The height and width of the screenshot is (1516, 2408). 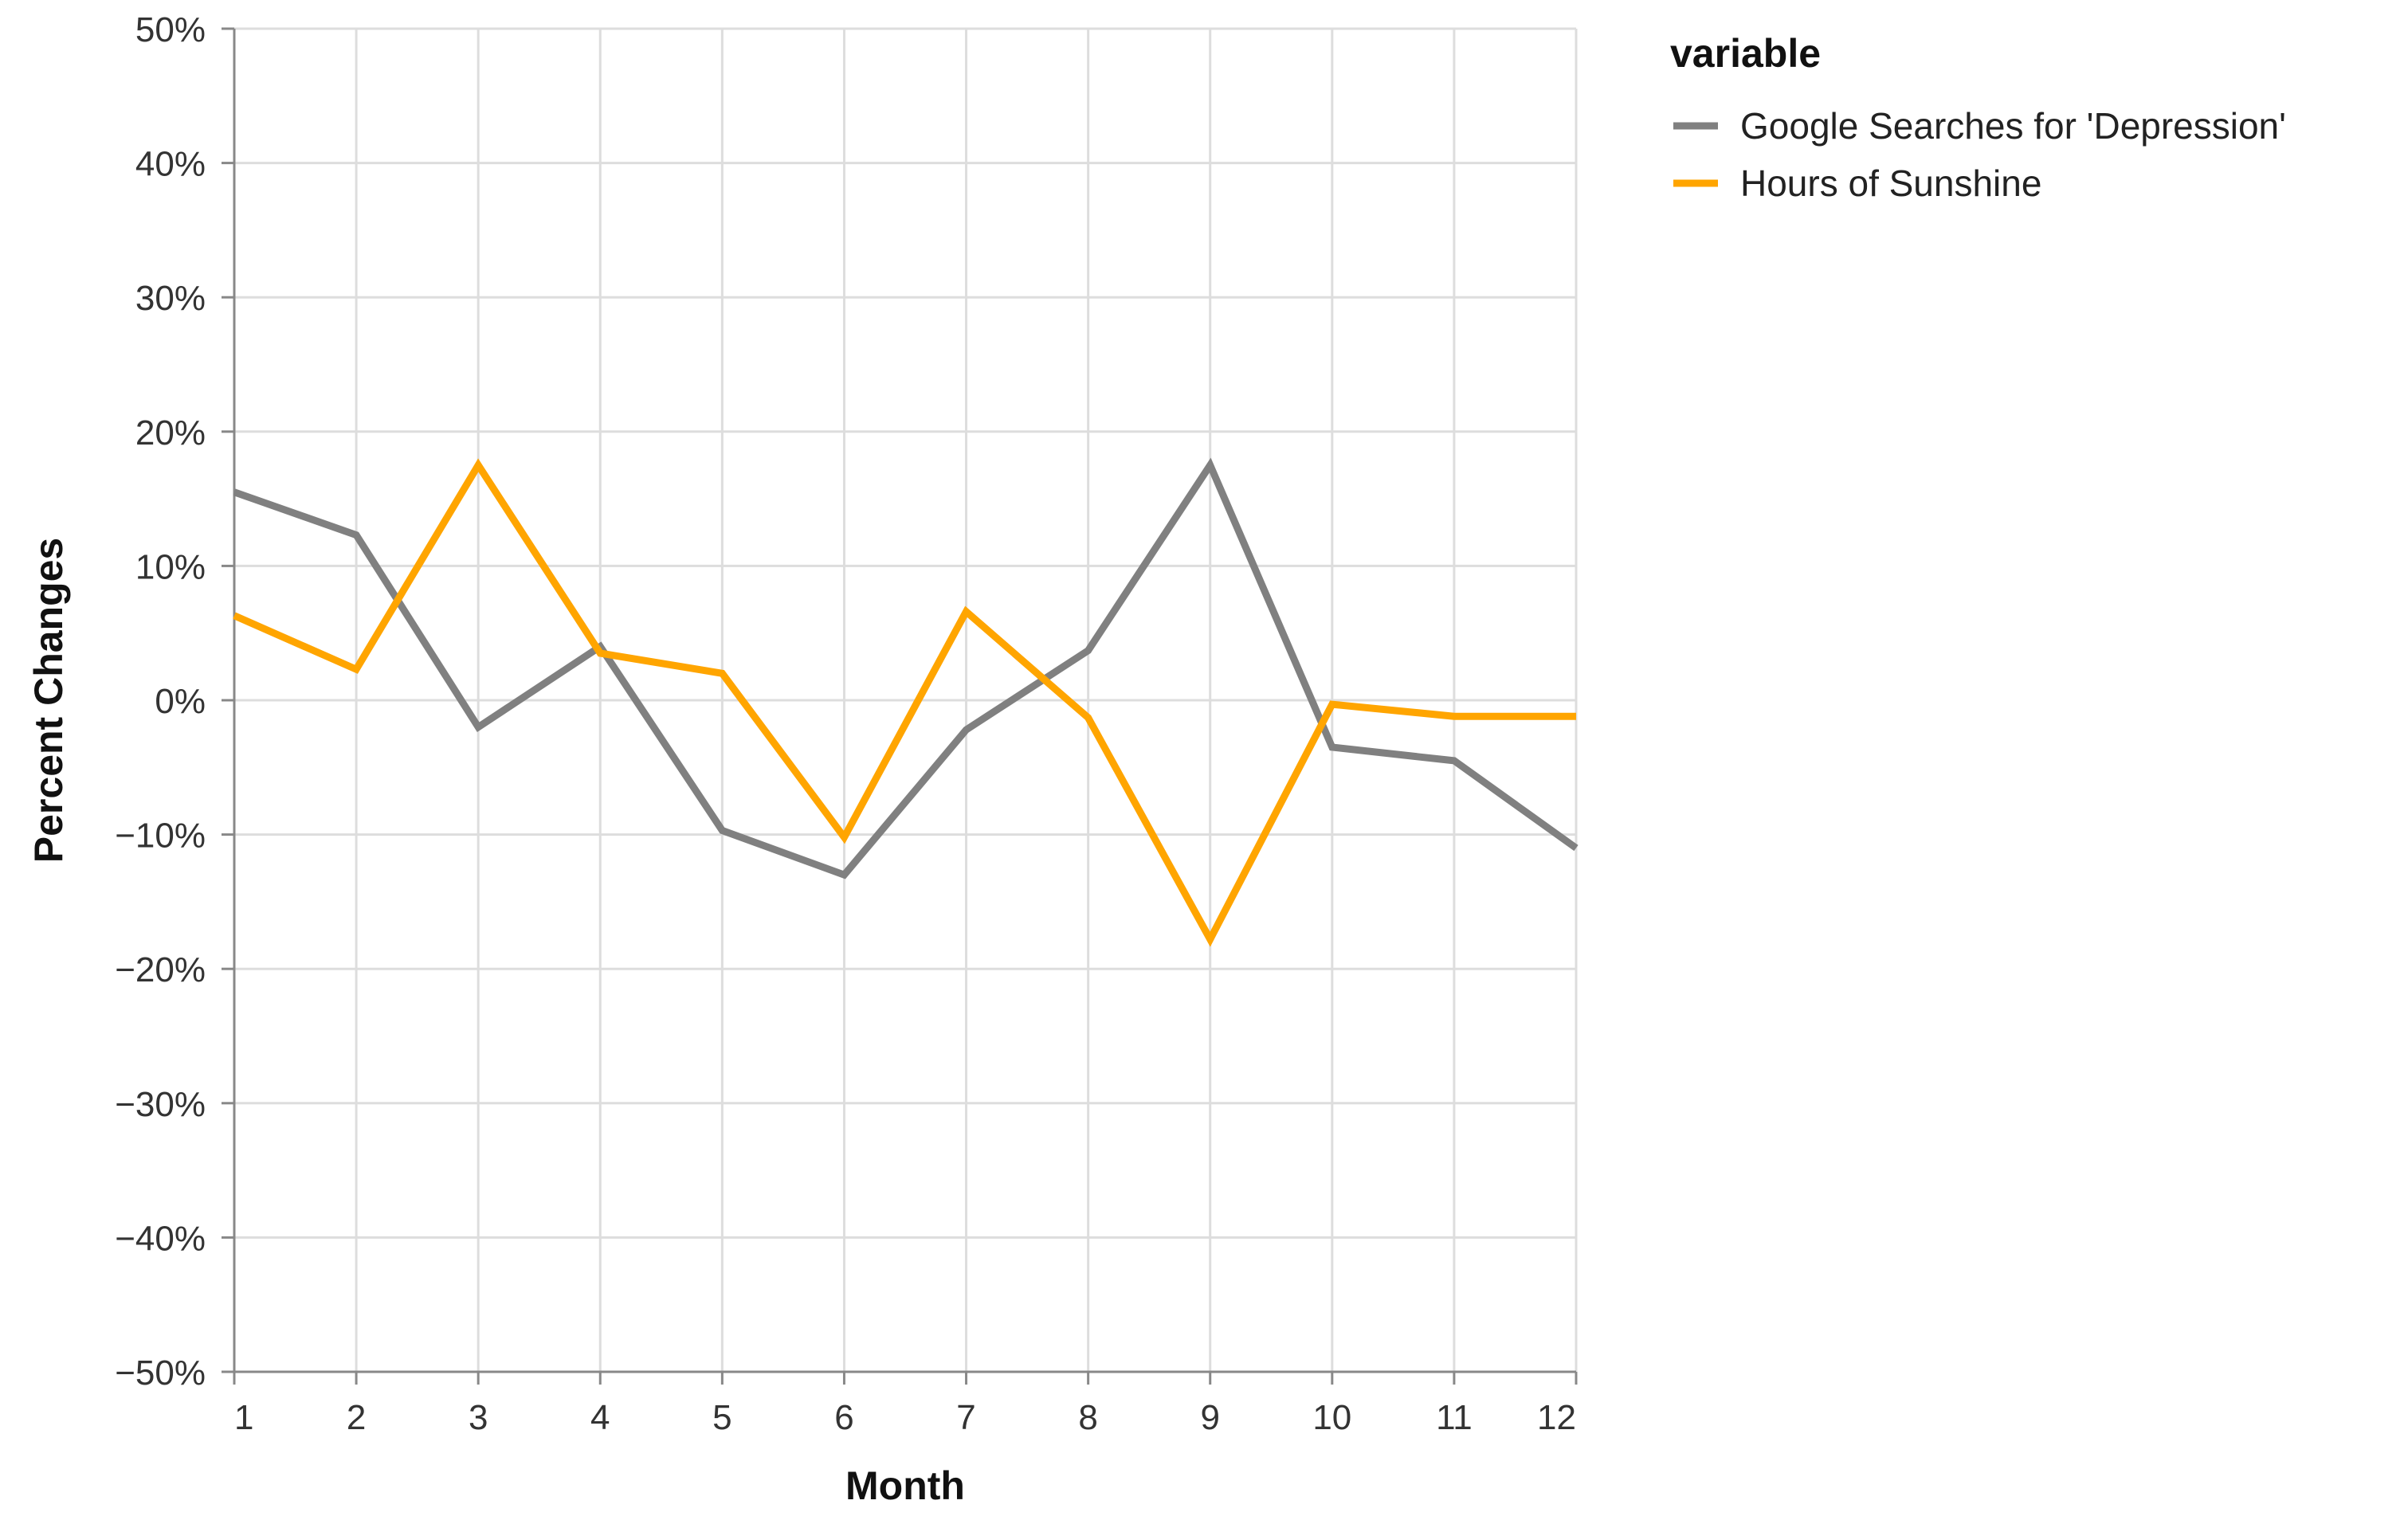 What do you see at coordinates (160, 969) in the screenshot?
I see `y-tick-label: −20%` at bounding box center [160, 969].